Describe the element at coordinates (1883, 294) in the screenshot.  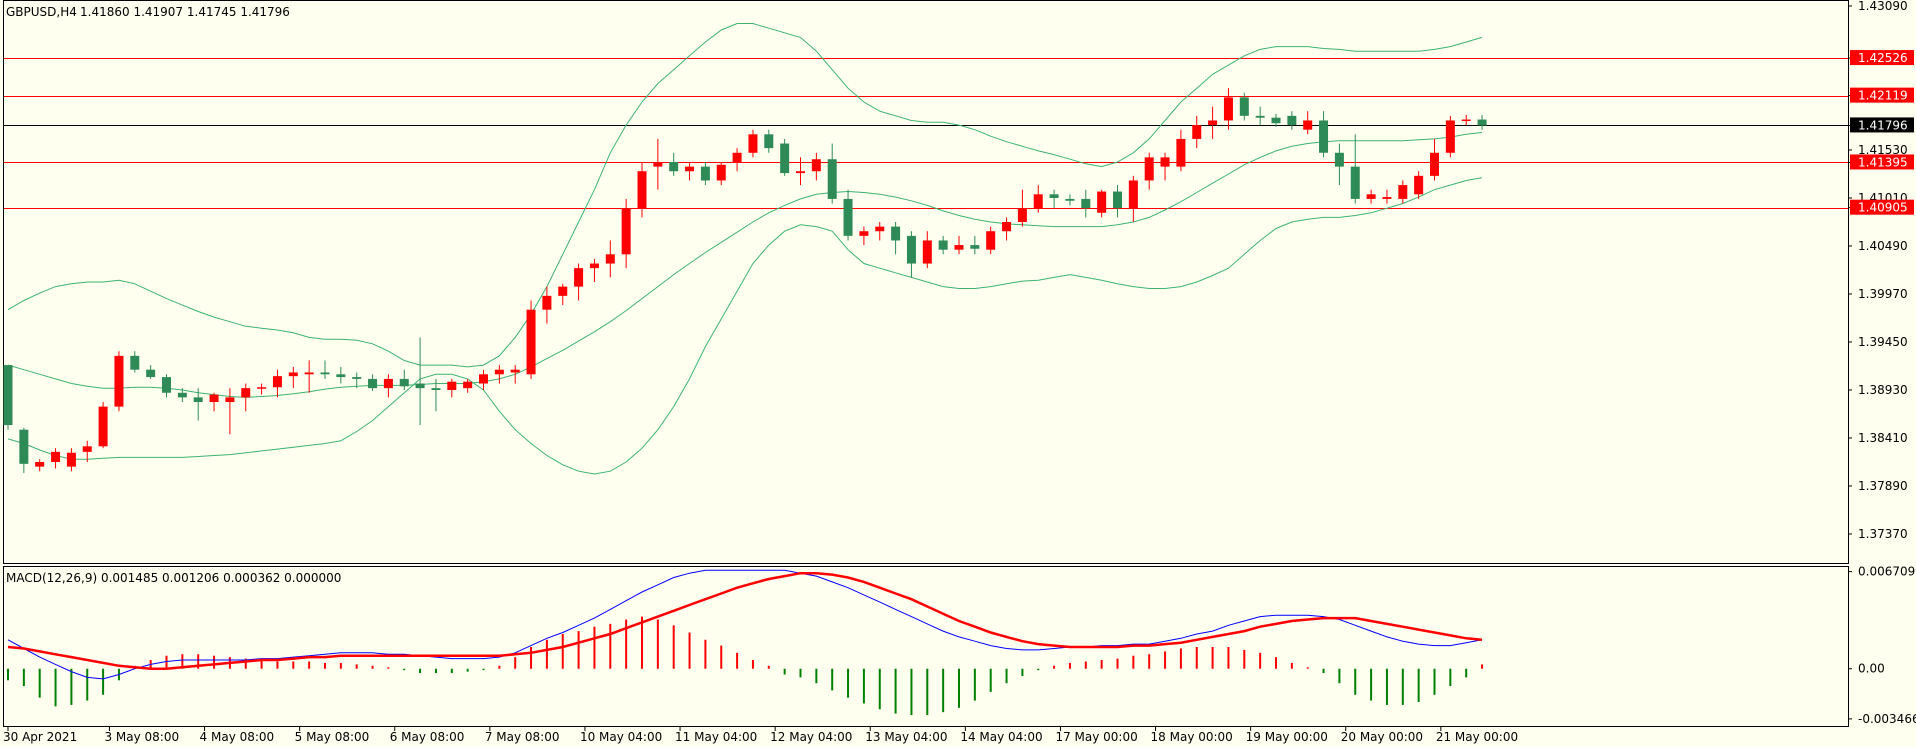
I see `price-tick-label: 1.39970` at that location.